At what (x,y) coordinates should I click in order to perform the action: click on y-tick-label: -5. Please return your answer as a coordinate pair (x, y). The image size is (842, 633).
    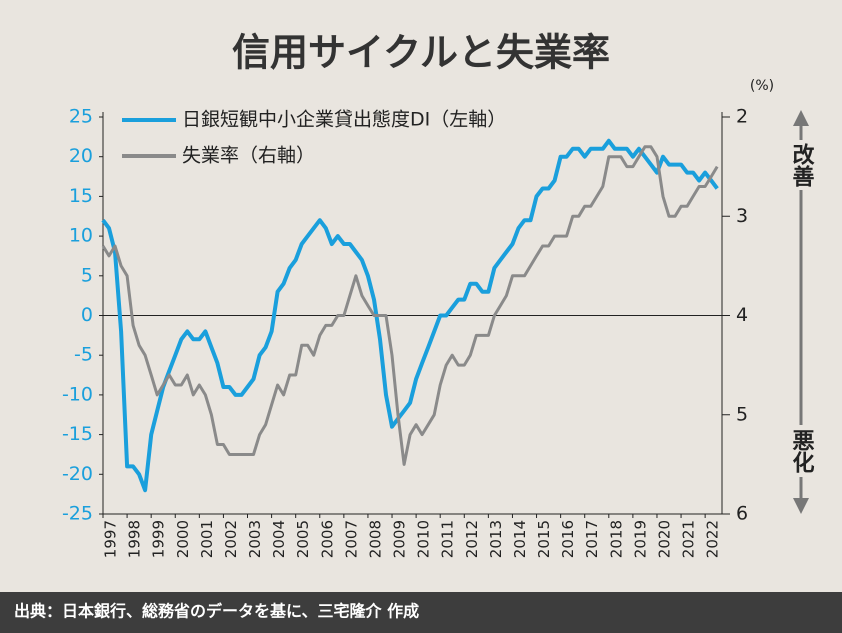
    Looking at the image, I should click on (83, 355).